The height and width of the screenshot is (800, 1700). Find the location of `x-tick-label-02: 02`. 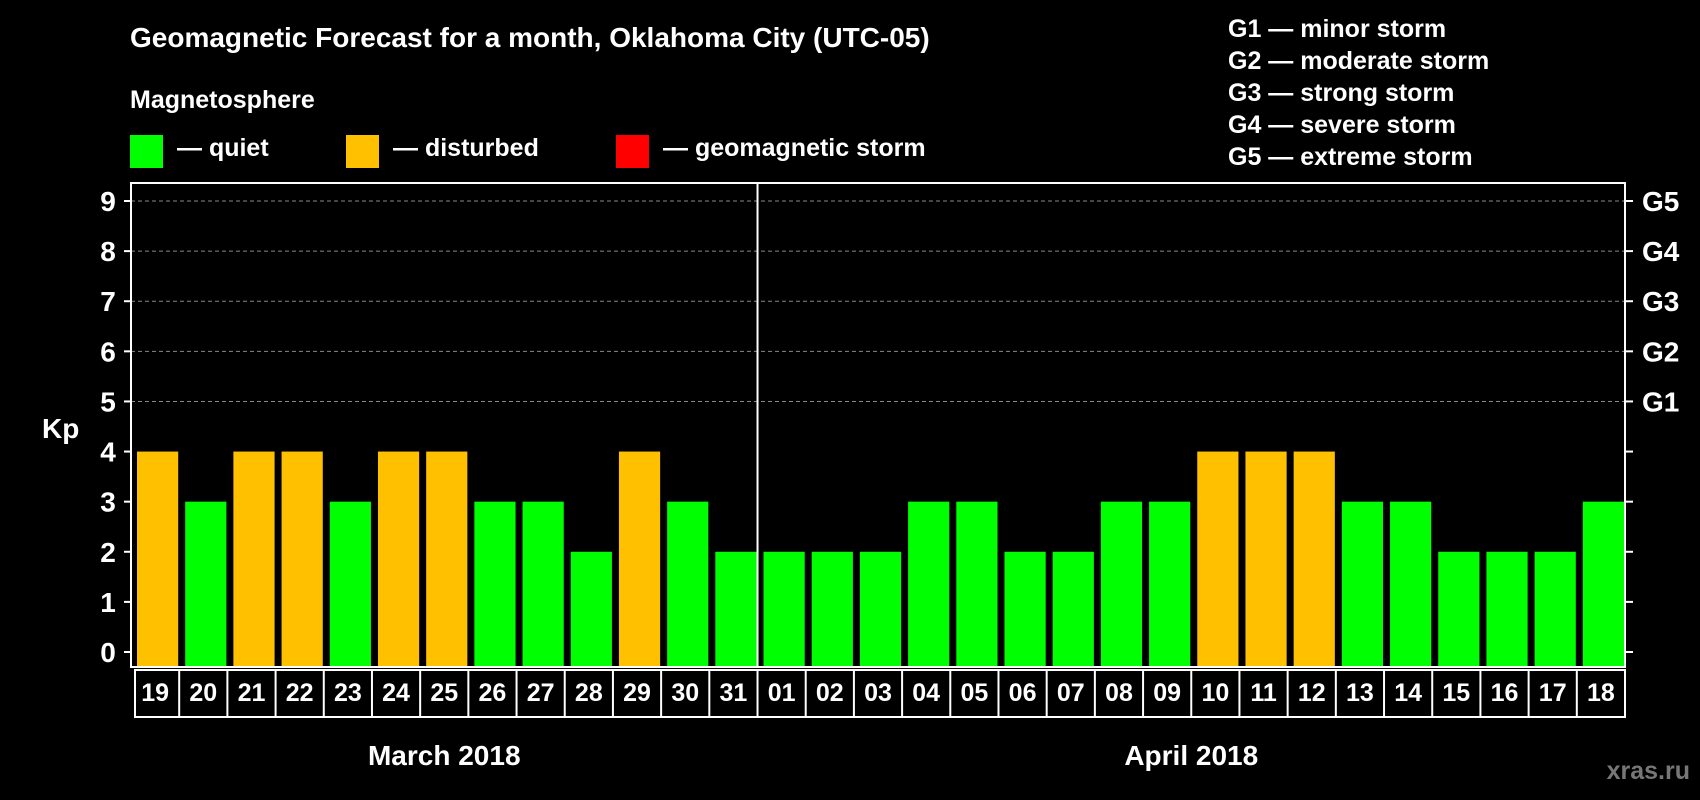

x-tick-label-02: 02 is located at coordinates (830, 693).